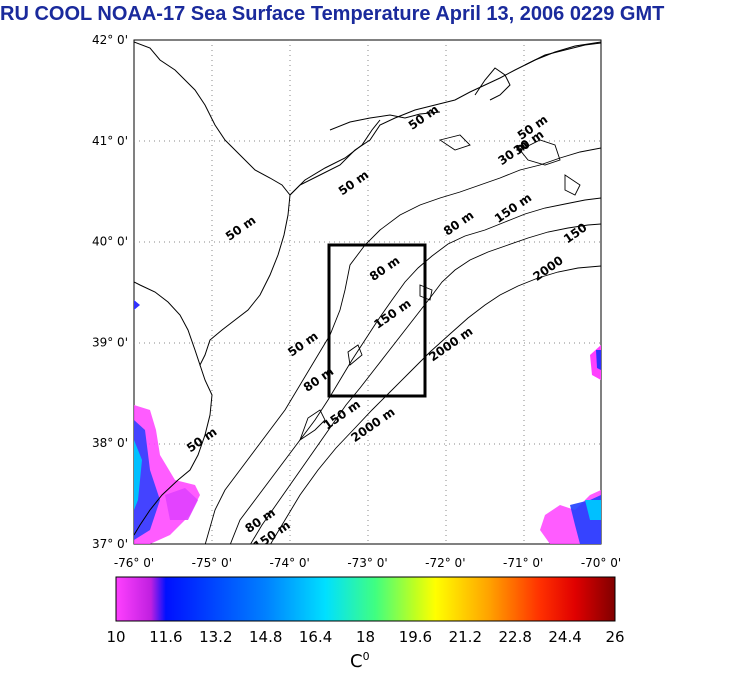  Describe the element at coordinates (115, 637) in the screenshot. I see `colorbar-tick-label: 10` at that location.